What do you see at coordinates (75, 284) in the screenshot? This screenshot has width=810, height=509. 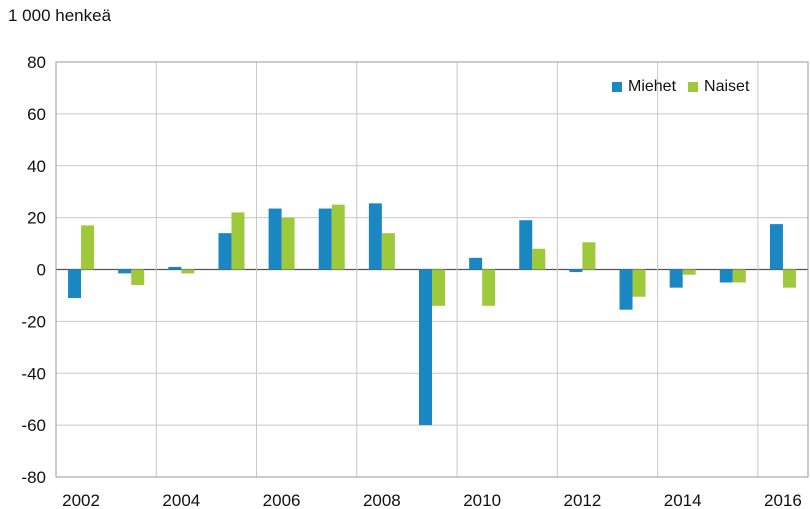 I see `bar-miehet-2002` at bounding box center [75, 284].